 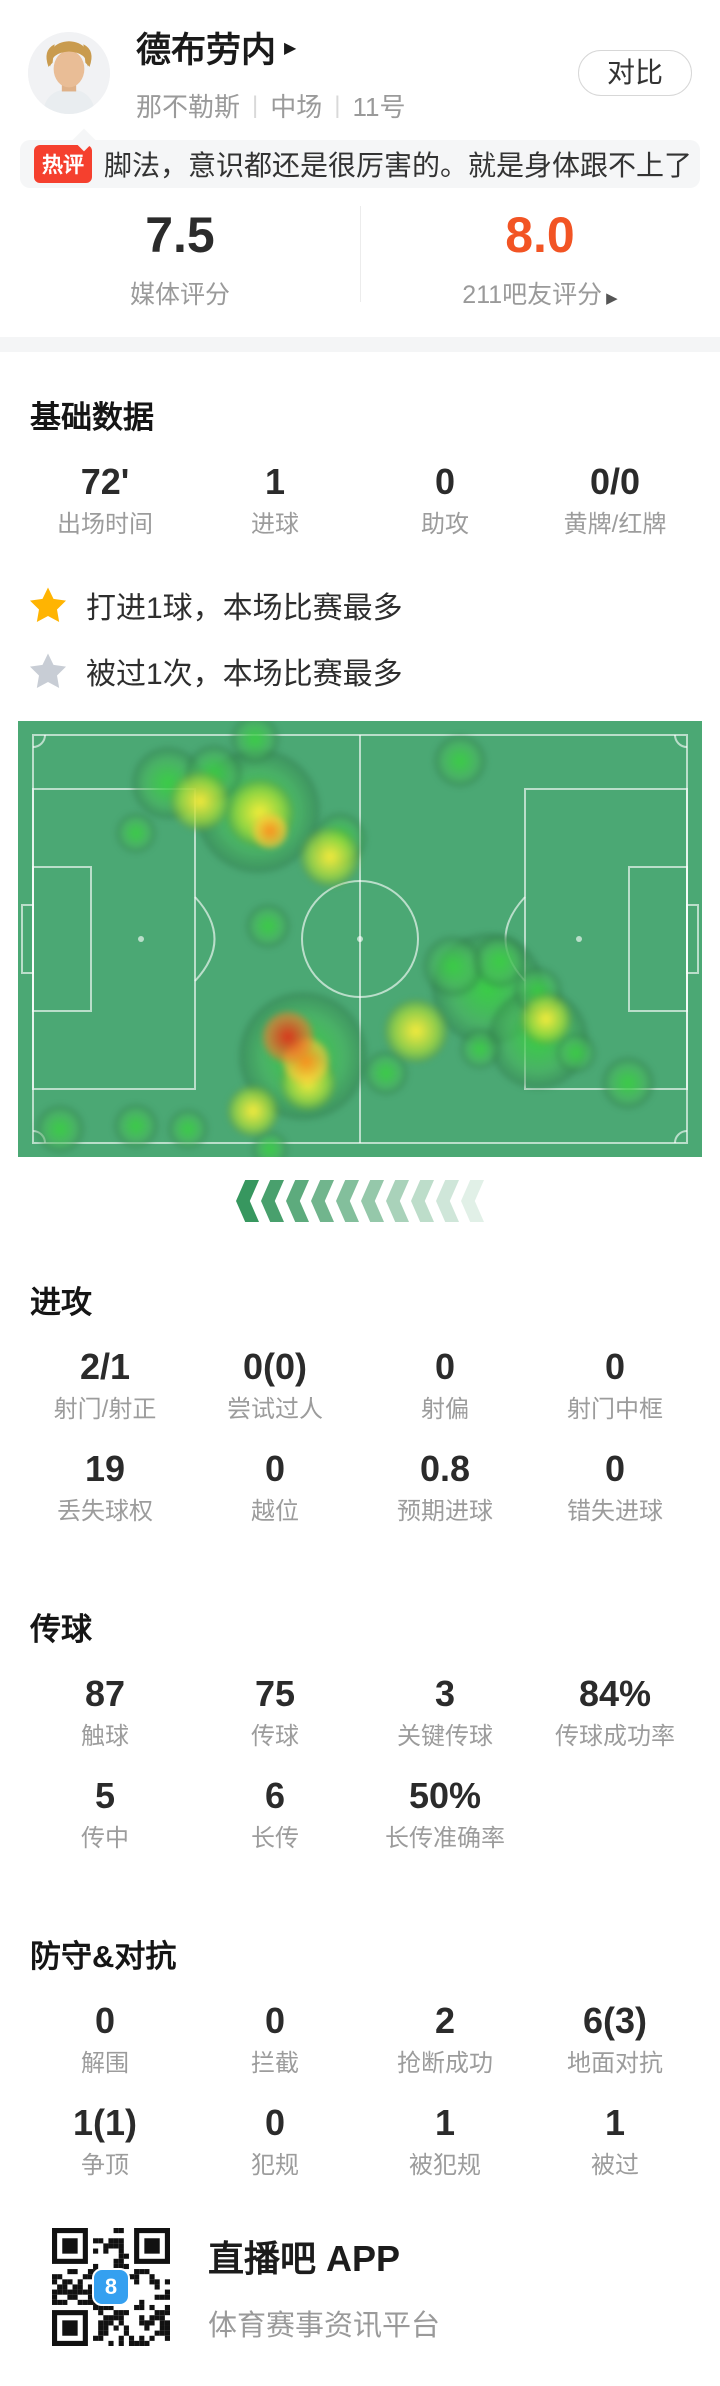 I want to click on stat-value: 2/1, so click(x=105, y=1366).